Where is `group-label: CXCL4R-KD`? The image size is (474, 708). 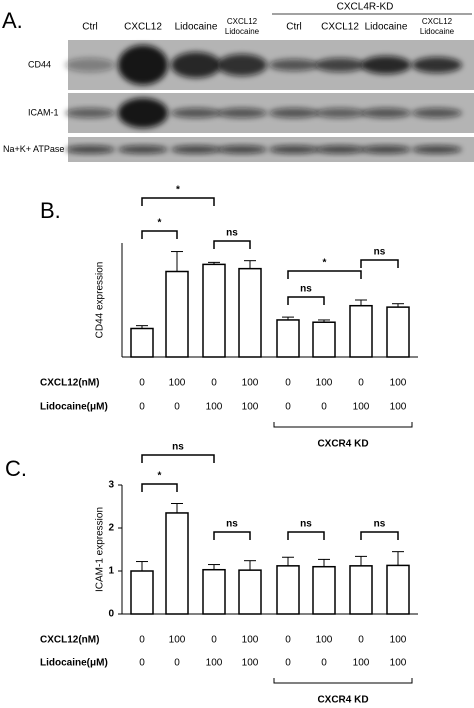 group-label: CXCL4R-KD is located at coordinates (365, 7).